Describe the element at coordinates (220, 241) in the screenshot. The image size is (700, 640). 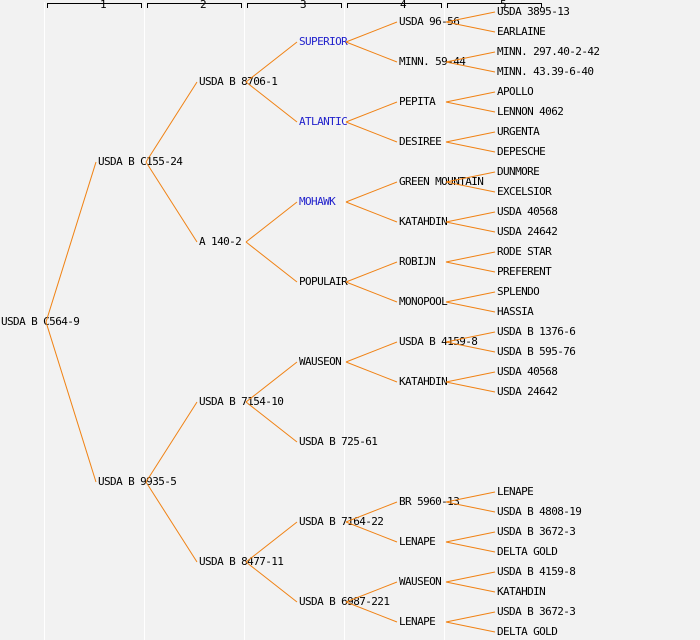
I see `tree-node-a-140-2: A 140-2` at that location.